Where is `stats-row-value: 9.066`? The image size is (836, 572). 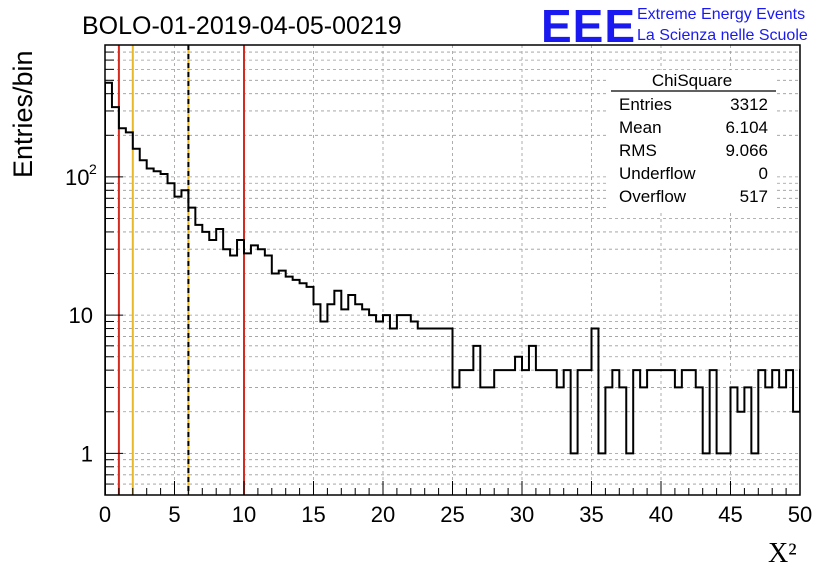
stats-row-value: 9.066 is located at coordinates (746, 150).